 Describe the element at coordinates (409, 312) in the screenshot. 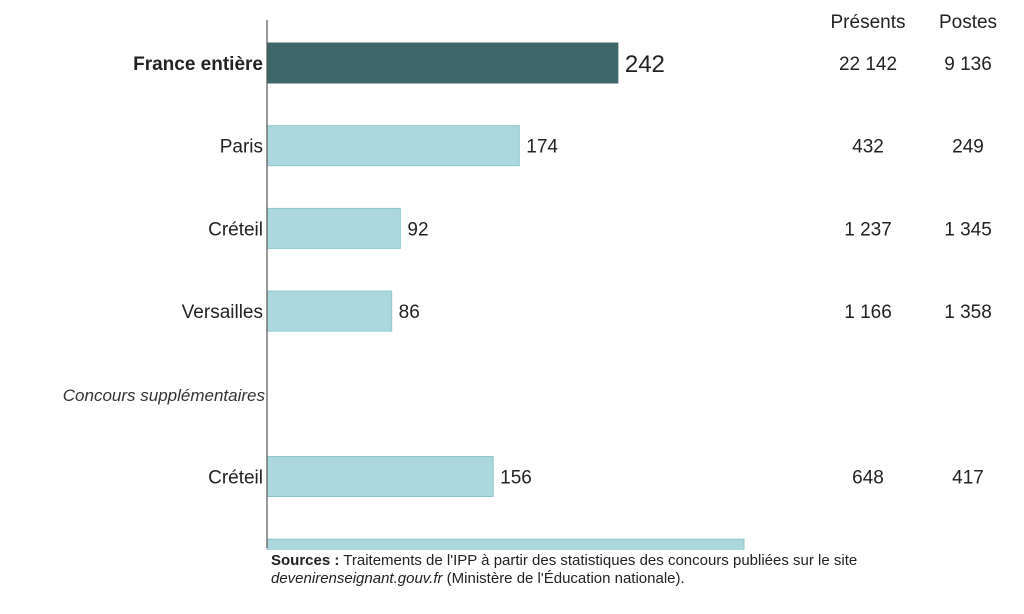

I see `bar-value-label: 86` at that location.